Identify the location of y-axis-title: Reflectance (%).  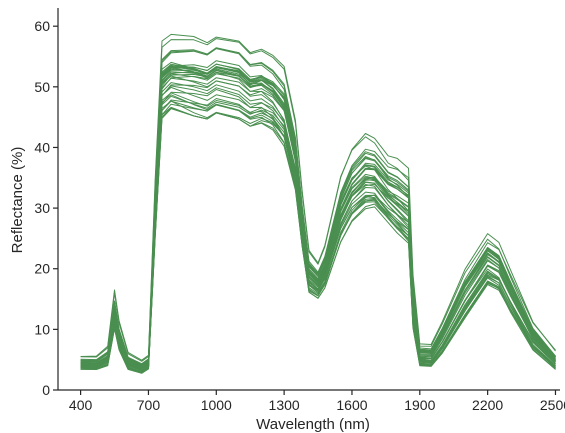
(17, 200).